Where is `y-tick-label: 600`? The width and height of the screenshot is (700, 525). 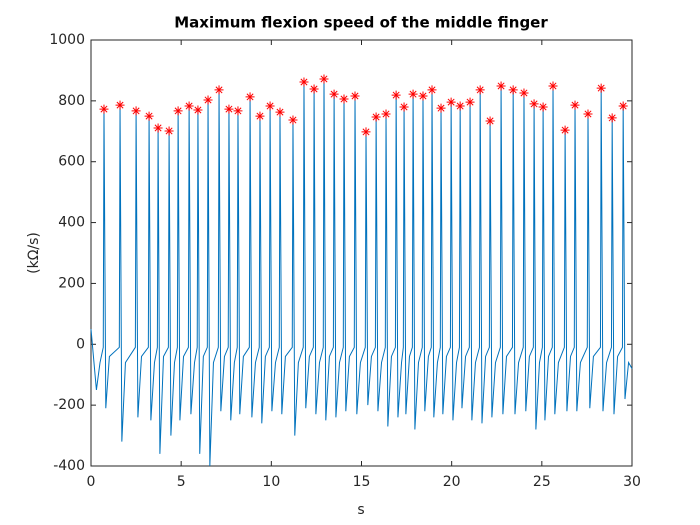
y-tick-label: 600 is located at coordinates (71, 162).